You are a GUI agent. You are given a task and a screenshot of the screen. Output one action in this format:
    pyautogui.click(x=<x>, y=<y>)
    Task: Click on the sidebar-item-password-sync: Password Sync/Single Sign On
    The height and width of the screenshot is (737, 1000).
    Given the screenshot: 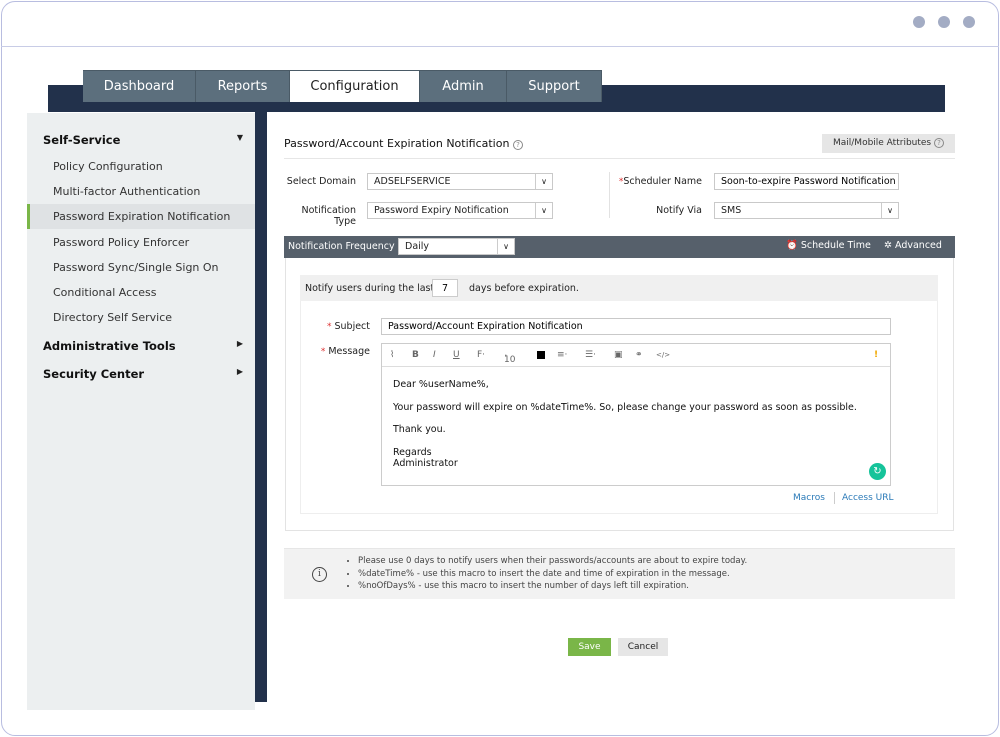 What is the action you would take?
    pyautogui.click(x=136, y=267)
    